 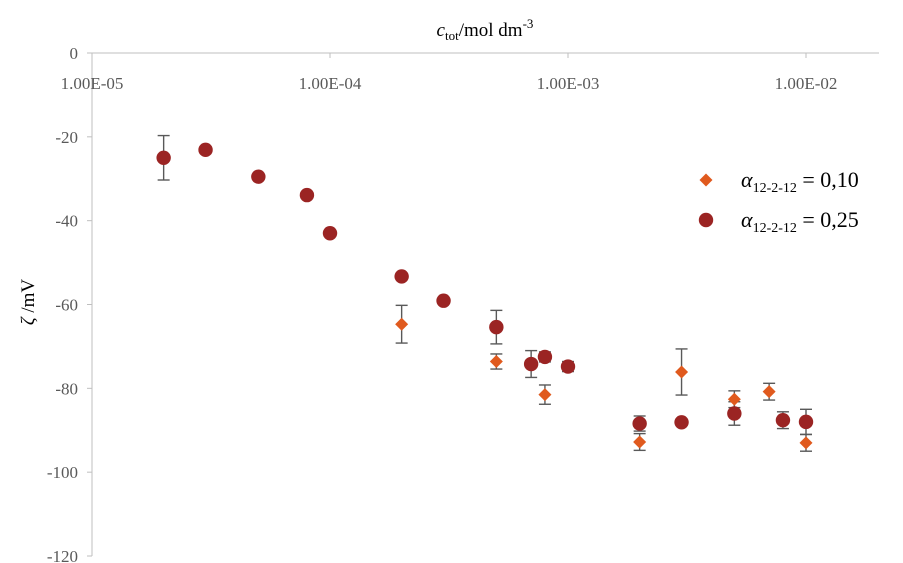 What do you see at coordinates (28, 298) in the screenshot?
I see `y-axis-title-rest: /mV` at bounding box center [28, 298].